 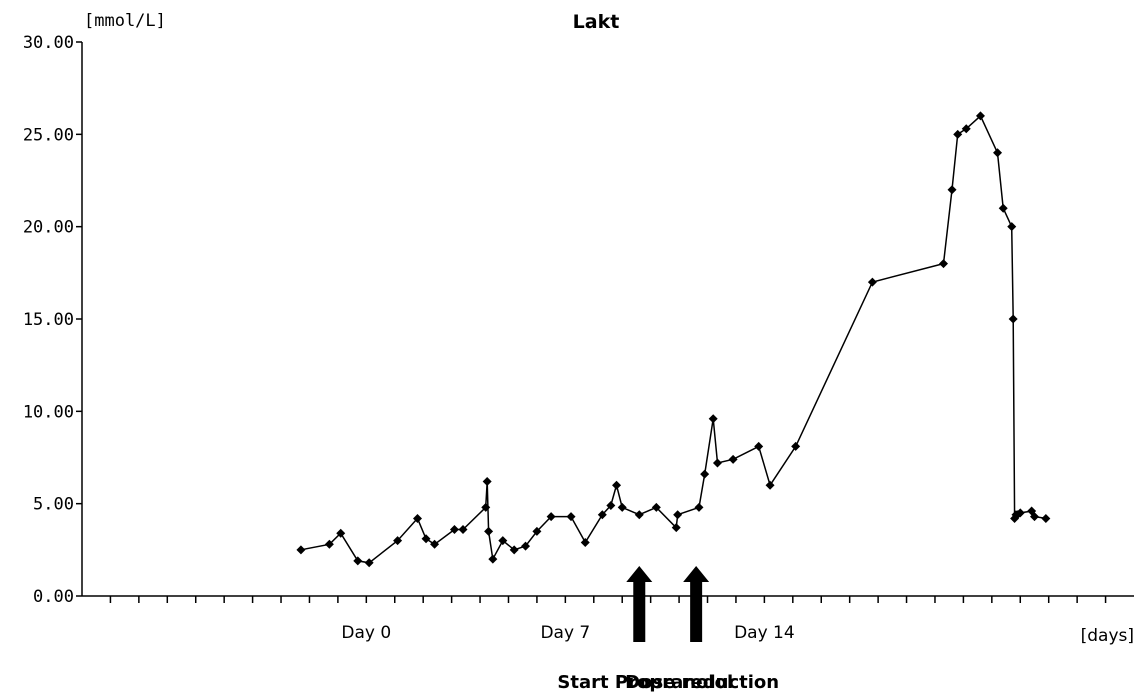 I want to click on y-axis-unit-label: [mmol/L], so click(x=125, y=21).